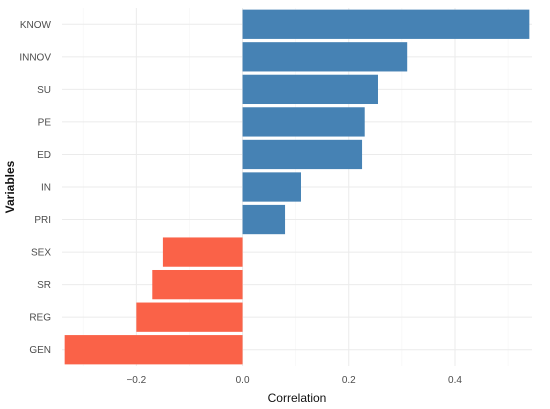  Describe the element at coordinates (297, 398) in the screenshot. I see `x-axis-title: Correlation` at that location.